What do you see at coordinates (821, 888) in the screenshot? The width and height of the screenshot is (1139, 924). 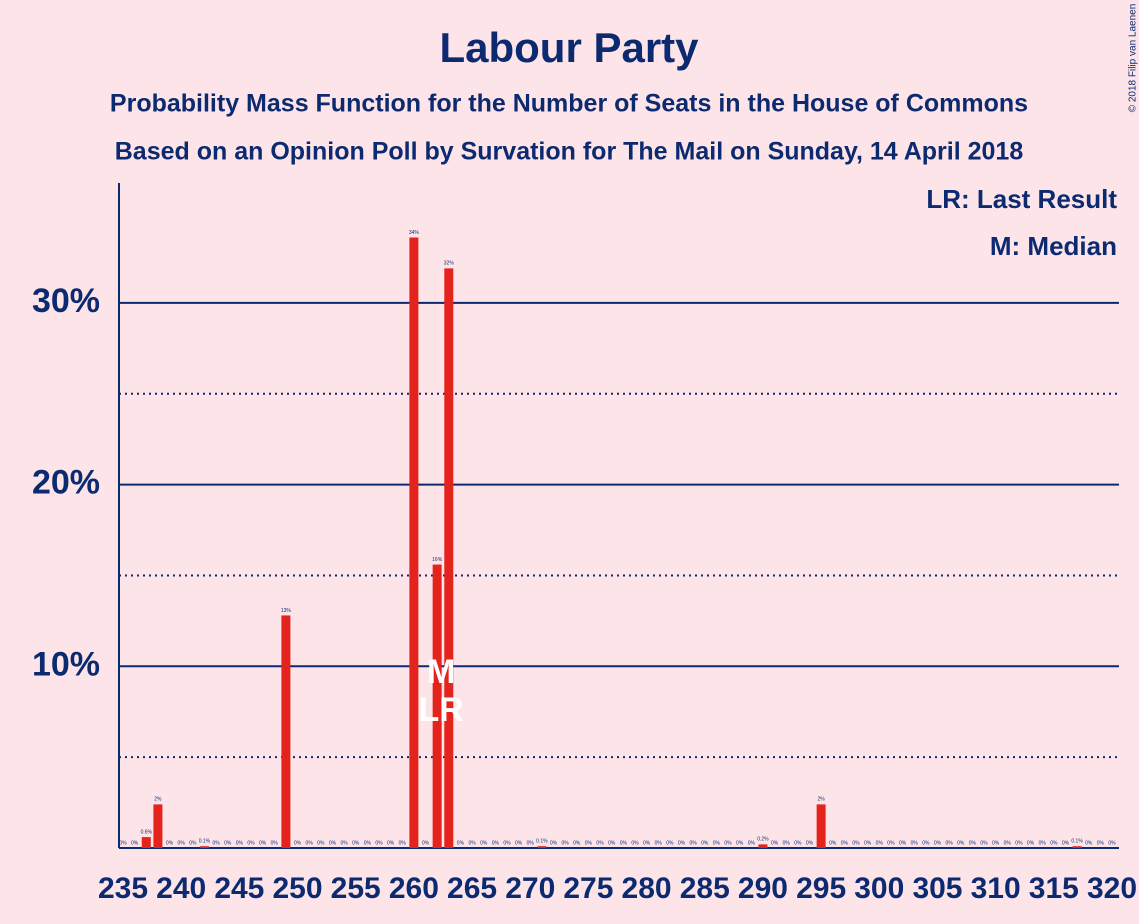 I see `x-tick-label: 295` at bounding box center [821, 888].